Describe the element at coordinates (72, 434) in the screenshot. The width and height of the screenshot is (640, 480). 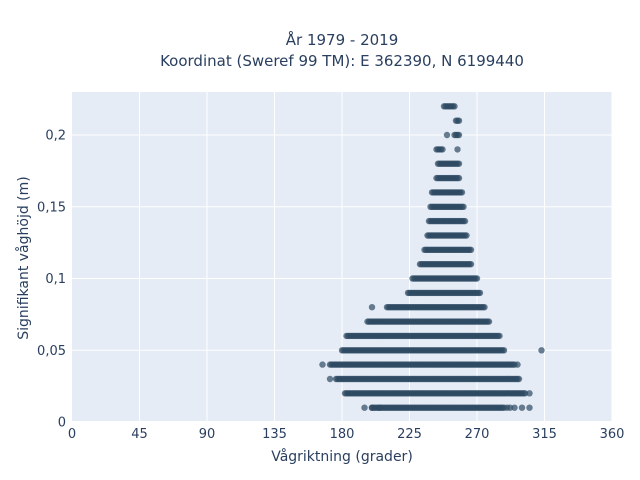
I see `x-tick-label: 0` at that location.